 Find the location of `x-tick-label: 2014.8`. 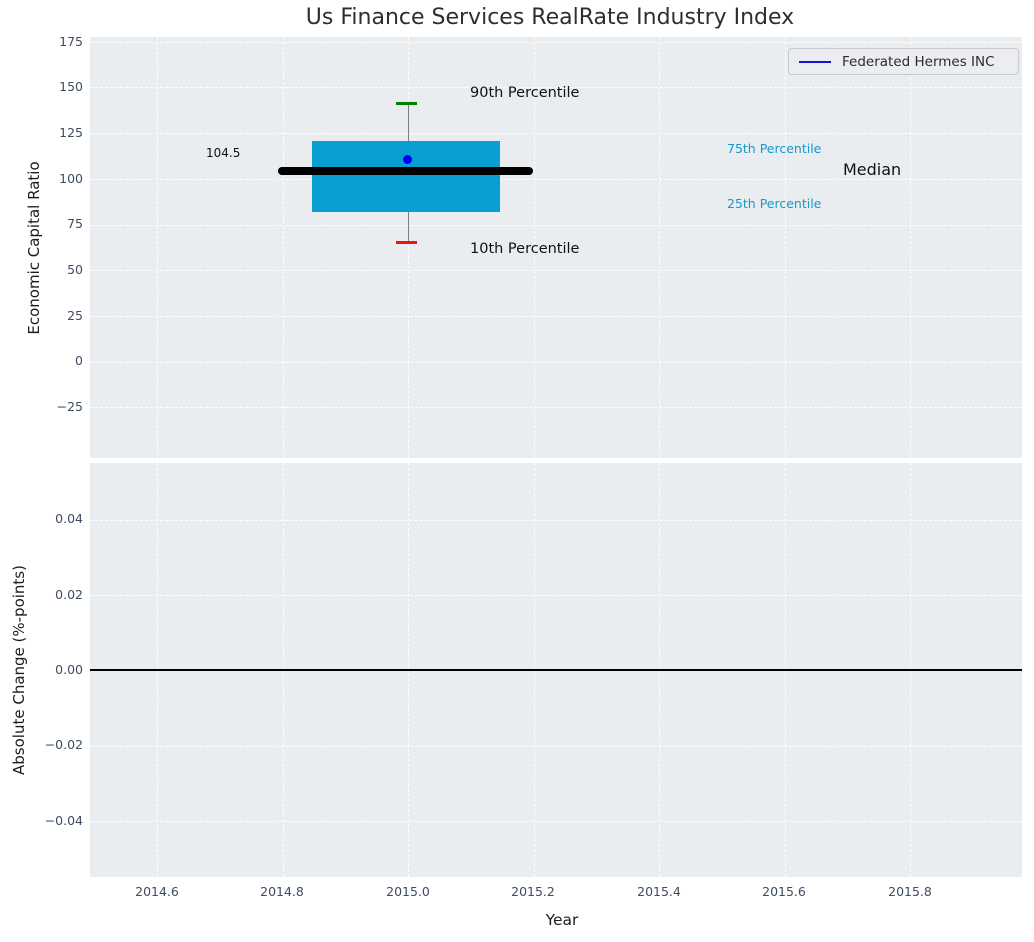

x-tick-label: 2014.8 is located at coordinates (282, 891).